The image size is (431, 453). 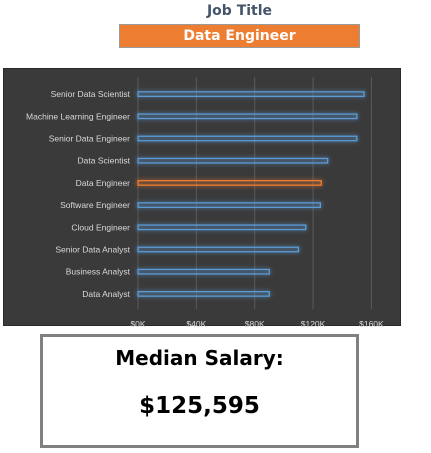 I want to click on x-tick-label: $160K, so click(x=371, y=323).